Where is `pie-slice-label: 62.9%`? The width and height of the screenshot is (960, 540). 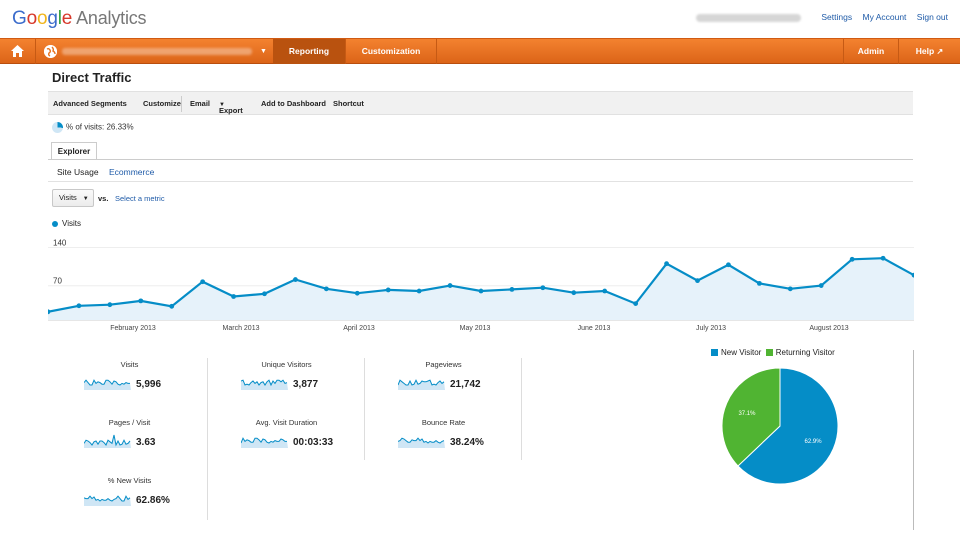
pie-slice-label: 62.9% is located at coordinates (814, 442).